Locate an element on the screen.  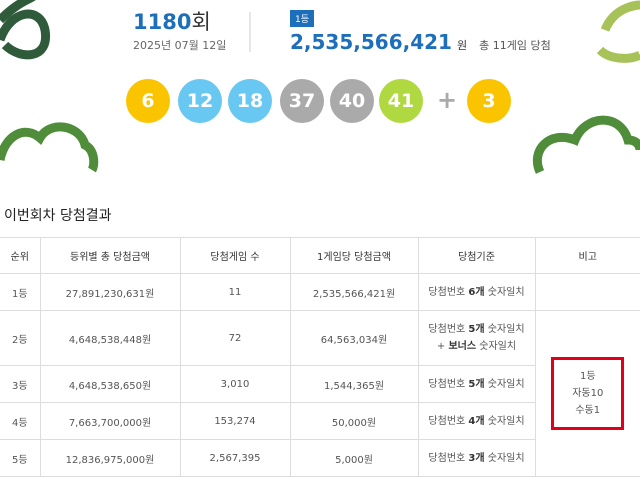
cell-total: 4,648,538,650원 is located at coordinates (110, 384).